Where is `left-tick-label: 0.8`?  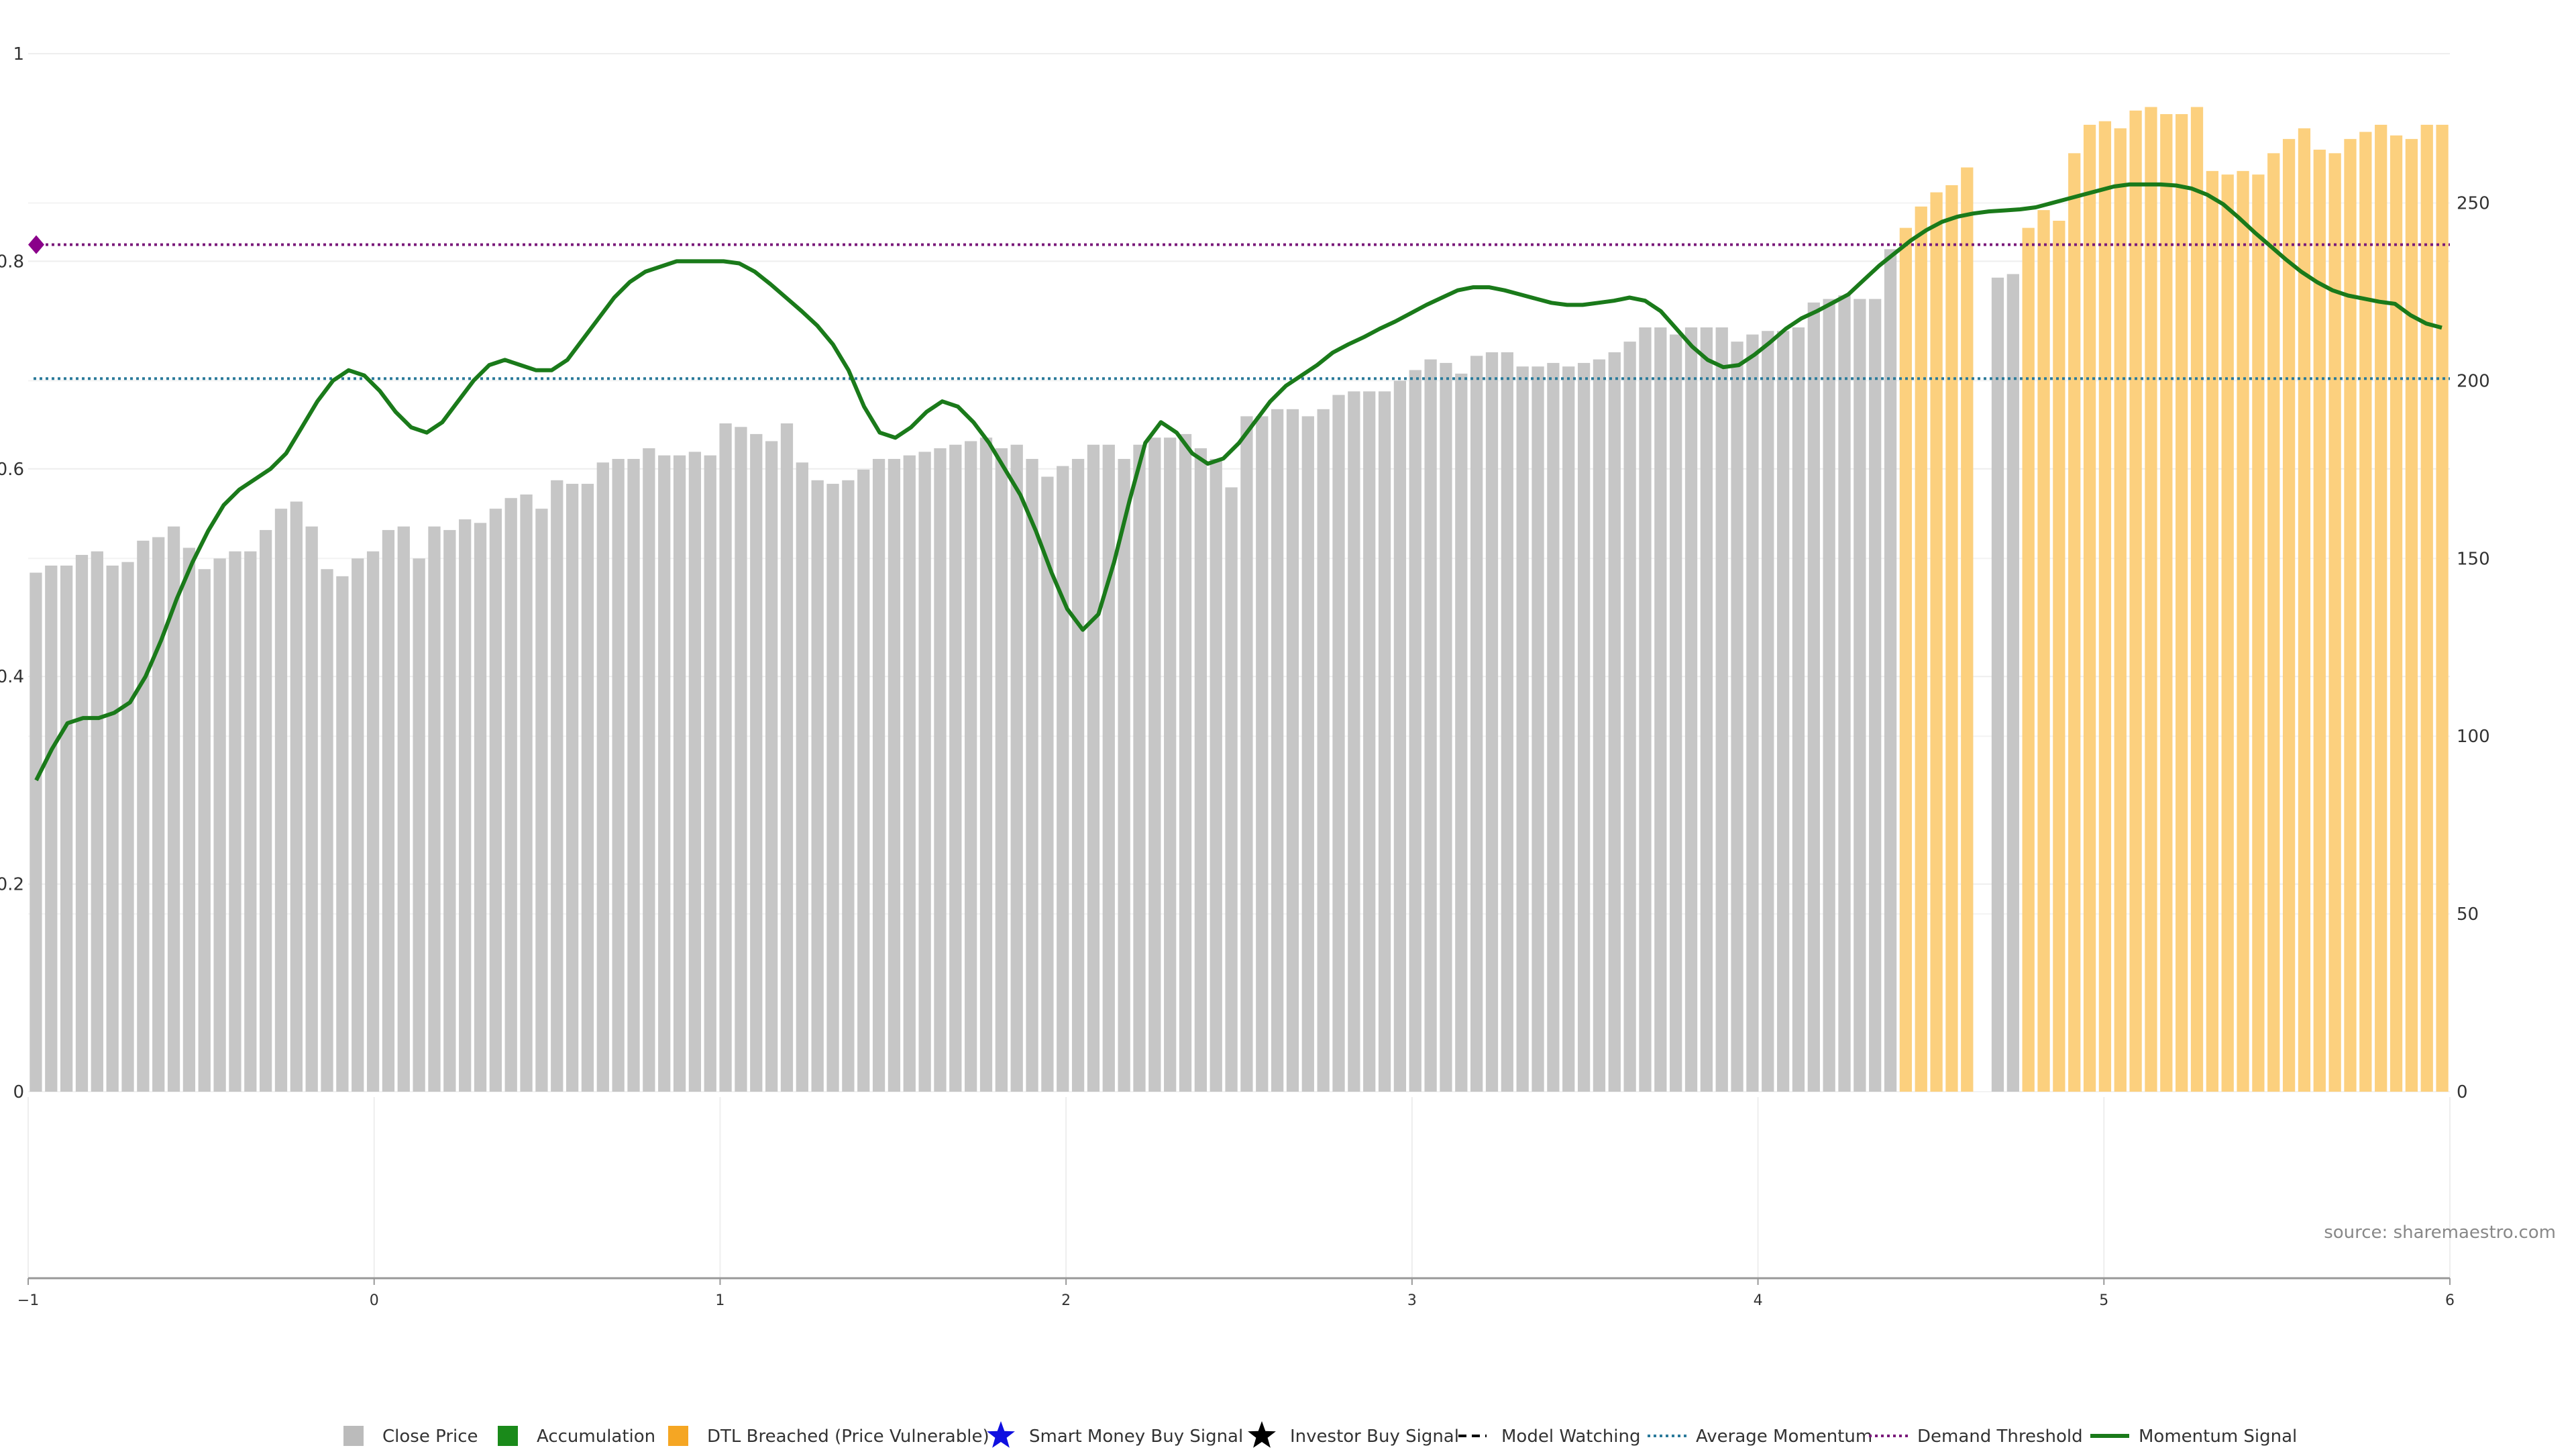 left-tick-label: 0.8 is located at coordinates (12, 262).